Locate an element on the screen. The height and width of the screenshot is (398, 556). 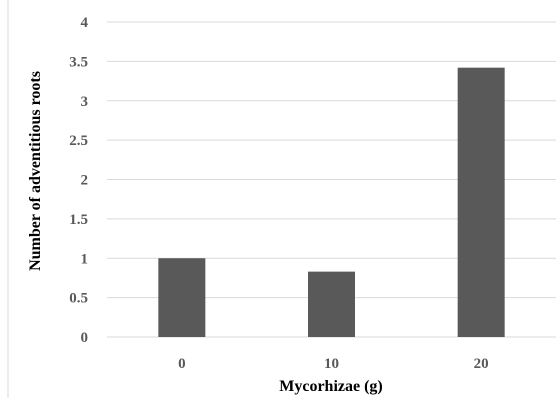
y-axis-title: Number of adventitious roots is located at coordinates (35, 171).